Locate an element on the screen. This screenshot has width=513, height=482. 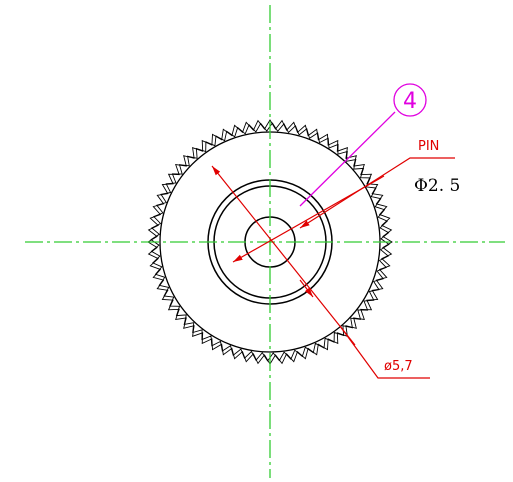
part-leader is located at coordinates (347, 159).